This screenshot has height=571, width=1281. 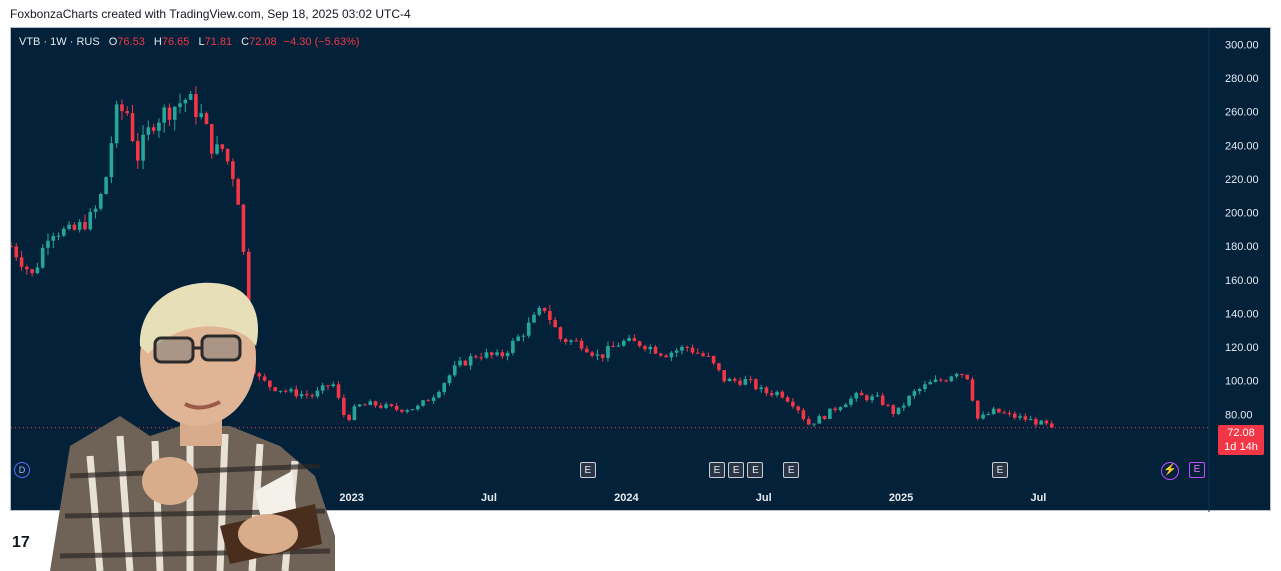 What do you see at coordinates (1242, 45) in the screenshot?
I see `y-tick-label: 300.00` at bounding box center [1242, 45].